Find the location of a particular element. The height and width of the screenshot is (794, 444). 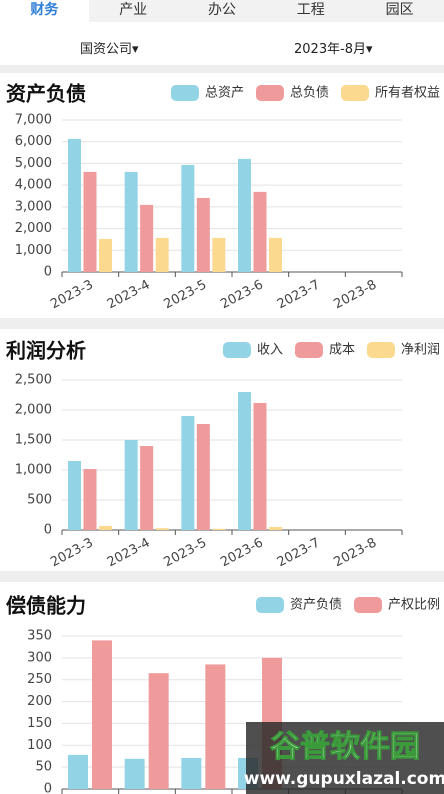

company-filter: 国资公司▾ is located at coordinates (109, 47).